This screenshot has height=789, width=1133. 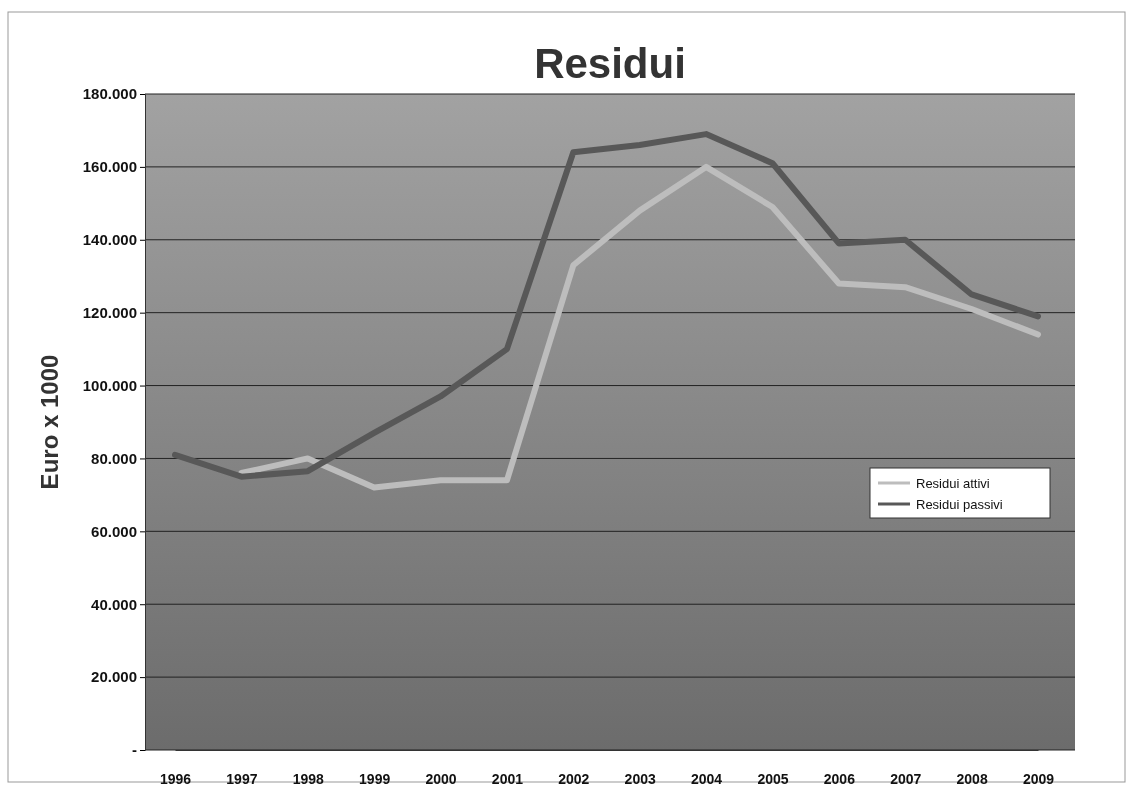 What do you see at coordinates (574, 778) in the screenshot?
I see `x-tick-label: 2002` at bounding box center [574, 778].